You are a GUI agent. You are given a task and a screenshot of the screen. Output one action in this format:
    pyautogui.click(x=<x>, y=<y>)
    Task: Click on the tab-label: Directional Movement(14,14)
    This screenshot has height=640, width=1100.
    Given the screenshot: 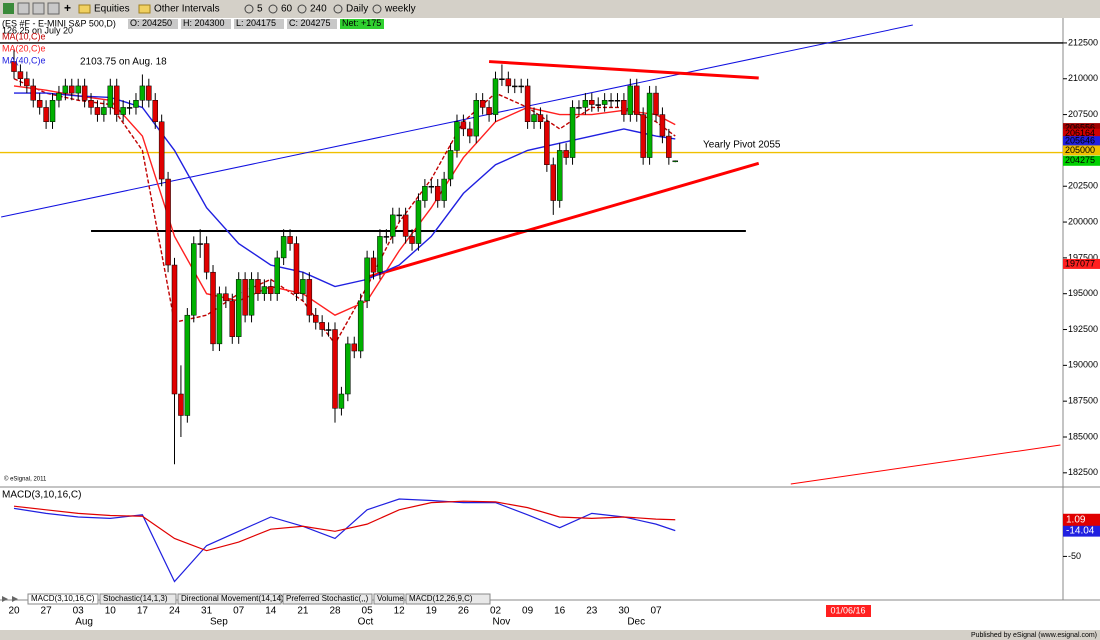 What is the action you would take?
    pyautogui.click(x=232, y=598)
    